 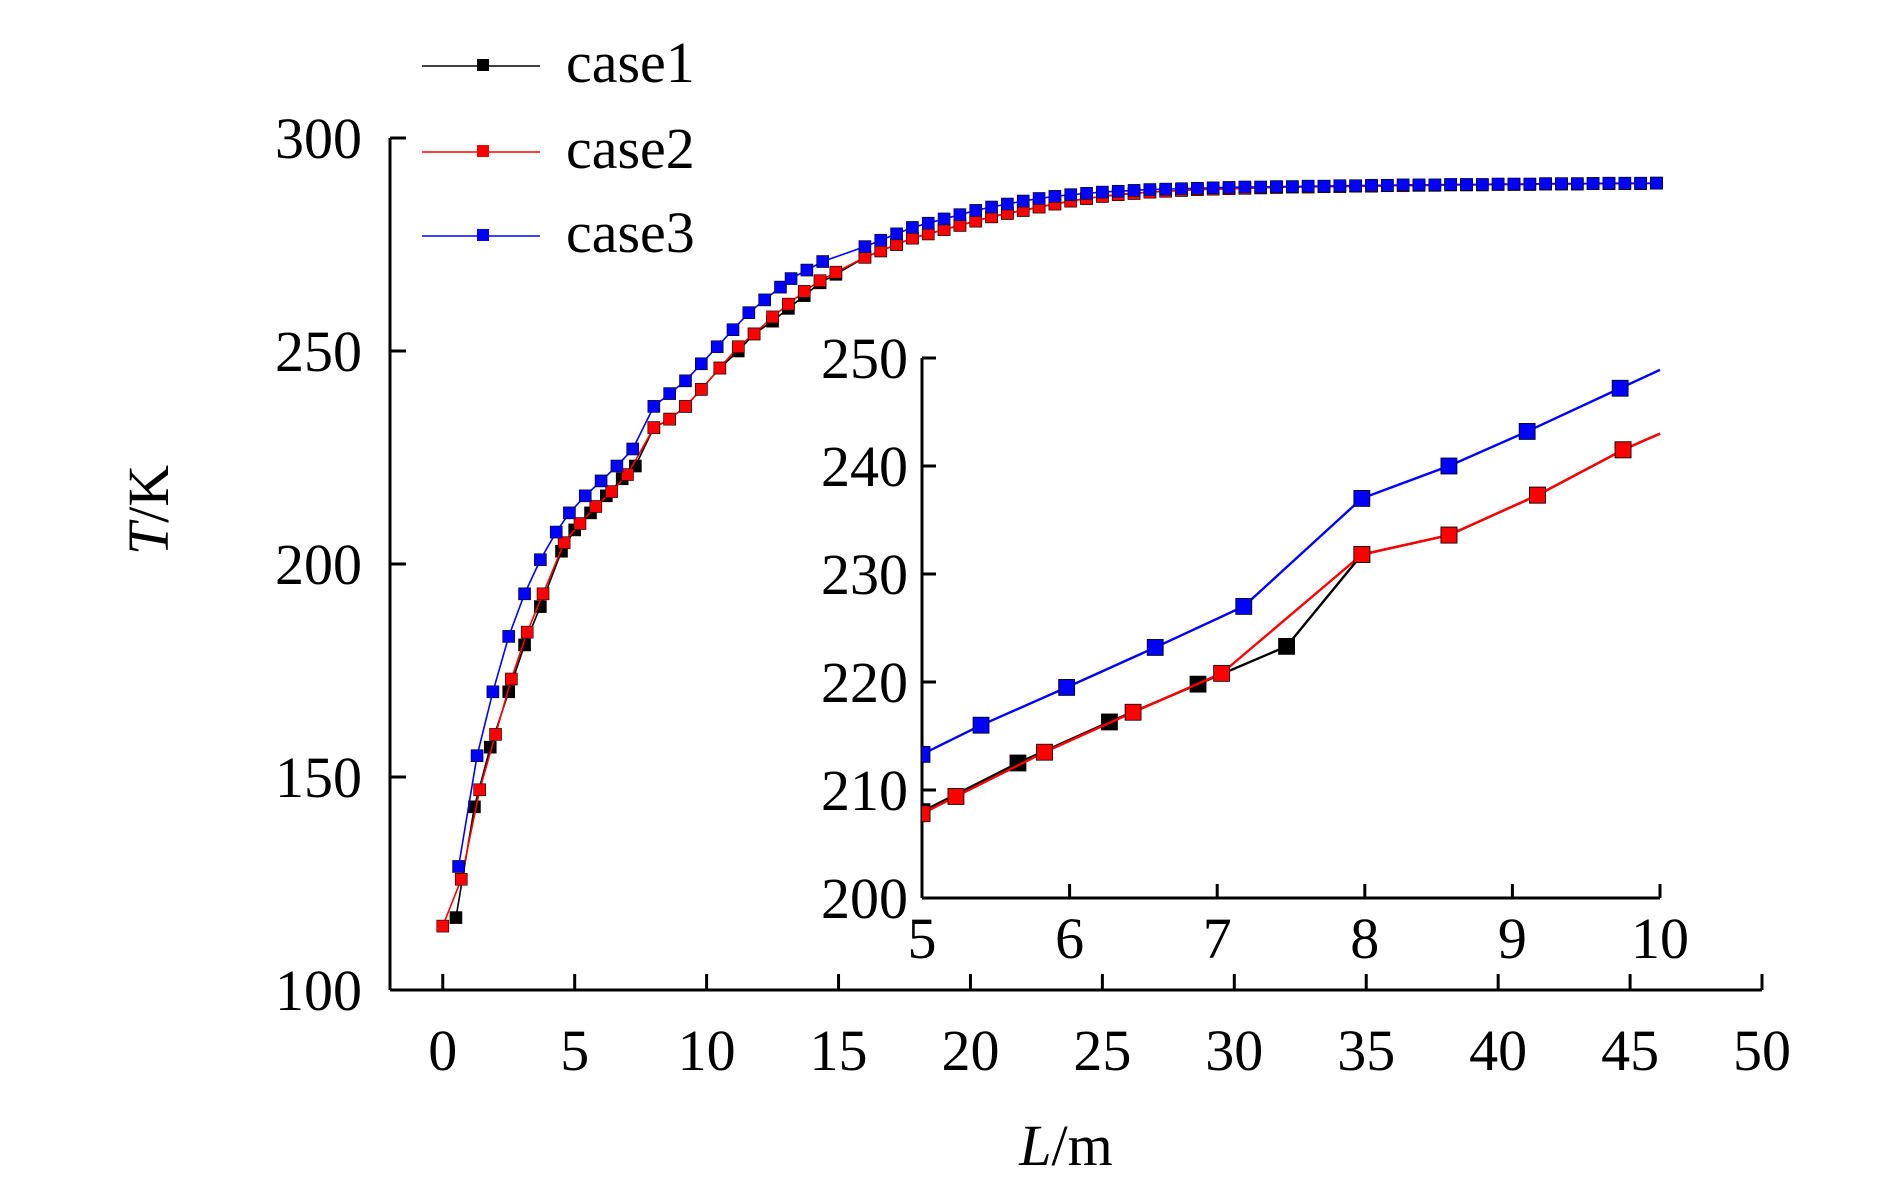 What do you see at coordinates (864, 466) in the screenshot?
I see `inset-y-tick-label: 240` at bounding box center [864, 466].